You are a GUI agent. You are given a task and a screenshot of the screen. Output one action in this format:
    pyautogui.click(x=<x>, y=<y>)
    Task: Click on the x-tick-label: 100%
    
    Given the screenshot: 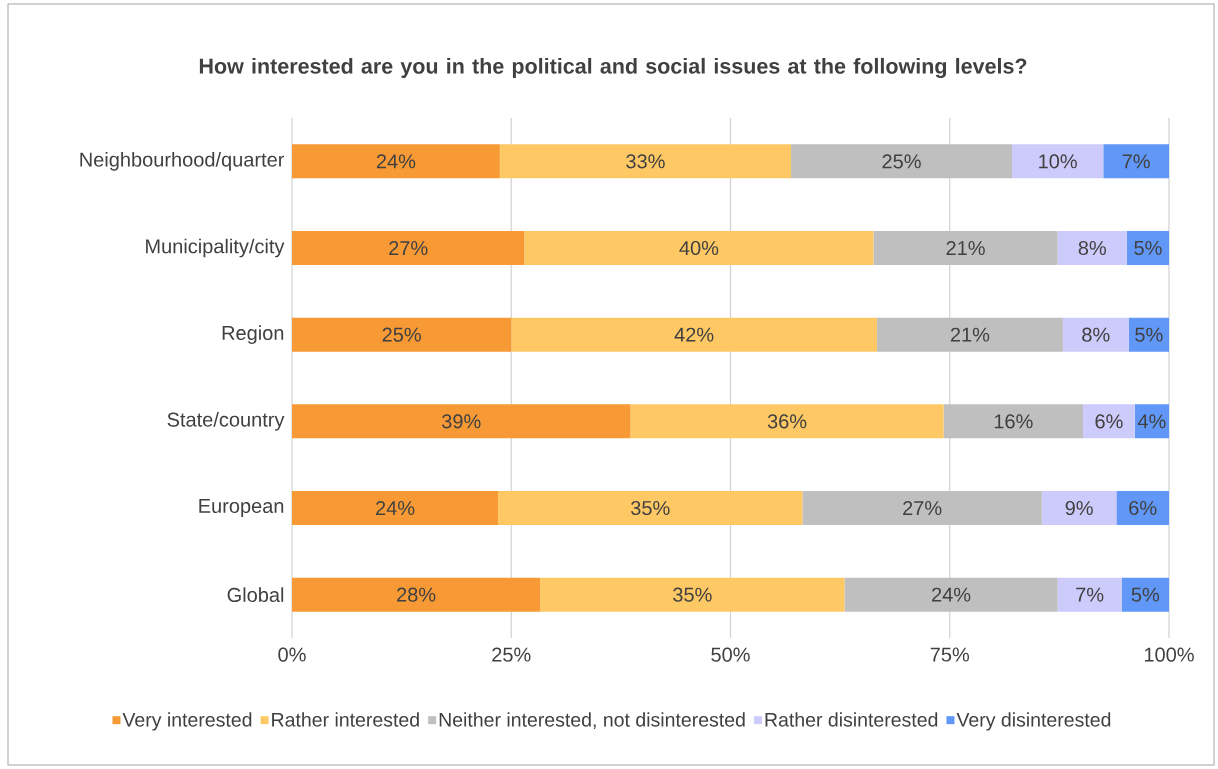 What is the action you would take?
    pyautogui.click(x=1169, y=654)
    